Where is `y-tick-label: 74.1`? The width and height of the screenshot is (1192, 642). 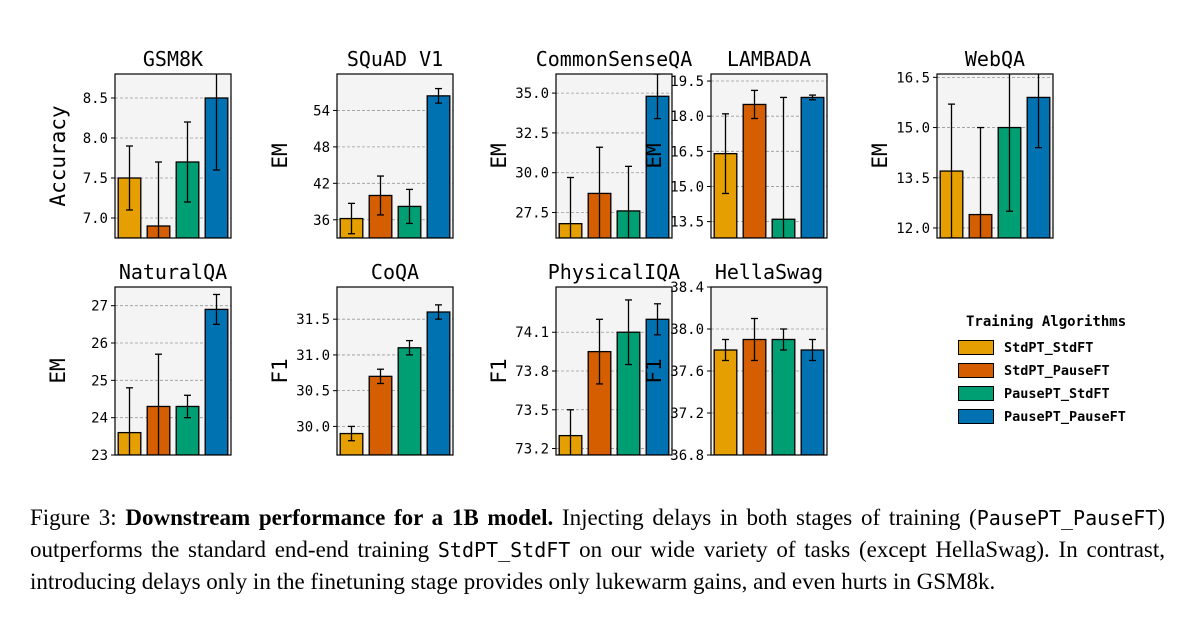 y-tick-label: 74.1 is located at coordinates (532, 333).